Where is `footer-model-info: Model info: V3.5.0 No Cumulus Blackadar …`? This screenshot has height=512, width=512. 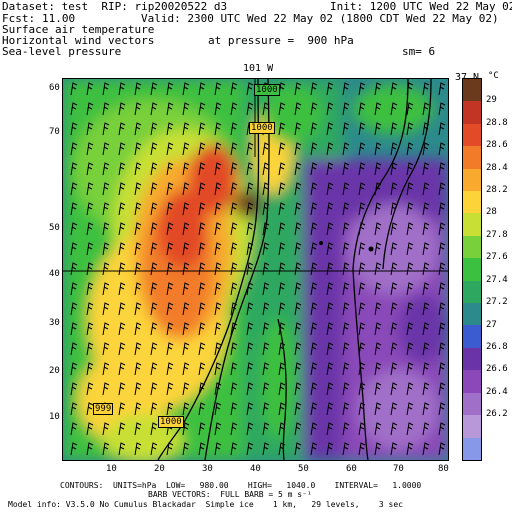
footer-model-info: Model info: V3.5.0 No Cumulus Blackadar … is located at coordinates (205, 504).